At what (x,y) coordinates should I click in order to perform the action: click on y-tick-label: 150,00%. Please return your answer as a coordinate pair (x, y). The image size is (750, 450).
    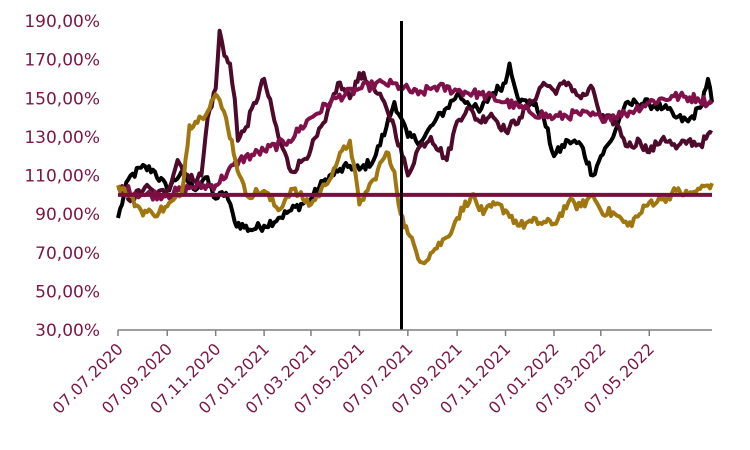
    Looking at the image, I should click on (62, 99).